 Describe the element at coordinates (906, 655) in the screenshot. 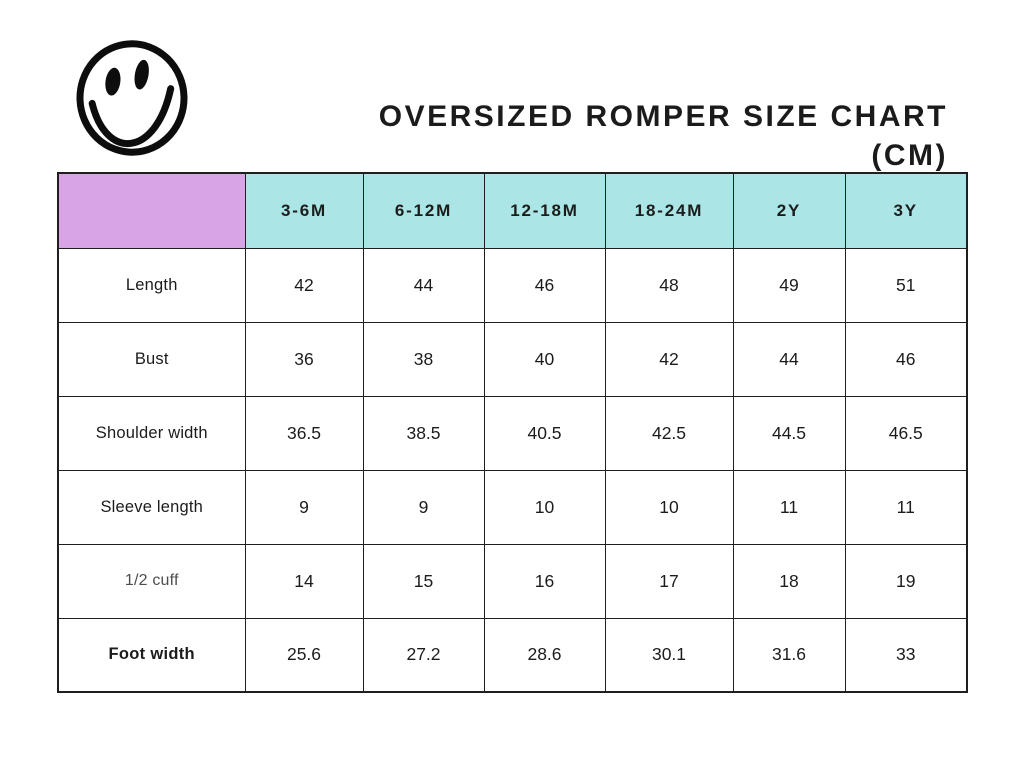

I see `measurement-value: 33` at that location.